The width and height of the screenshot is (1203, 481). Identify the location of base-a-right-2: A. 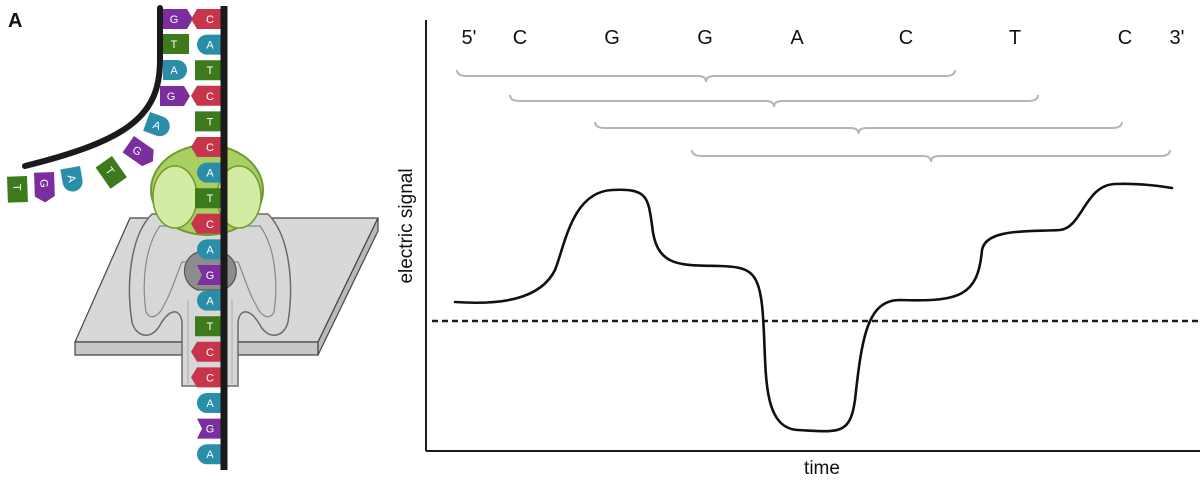
(209, 44).